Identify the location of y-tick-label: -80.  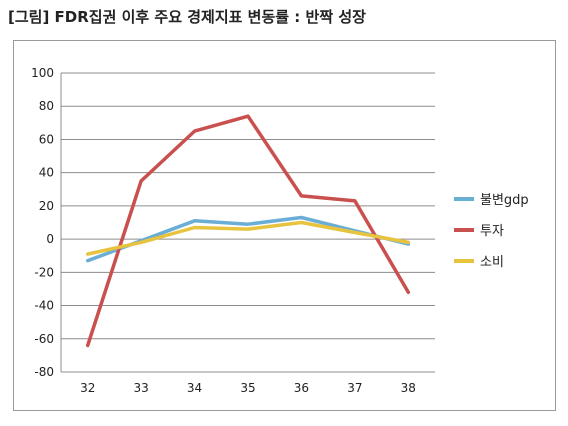
(44, 372).